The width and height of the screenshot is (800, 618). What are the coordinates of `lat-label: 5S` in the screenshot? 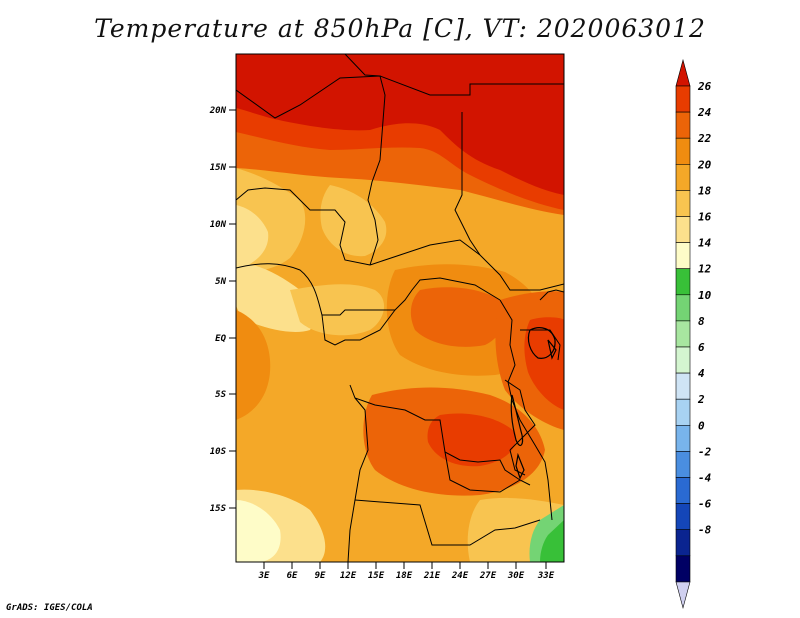 It's located at (220, 395).